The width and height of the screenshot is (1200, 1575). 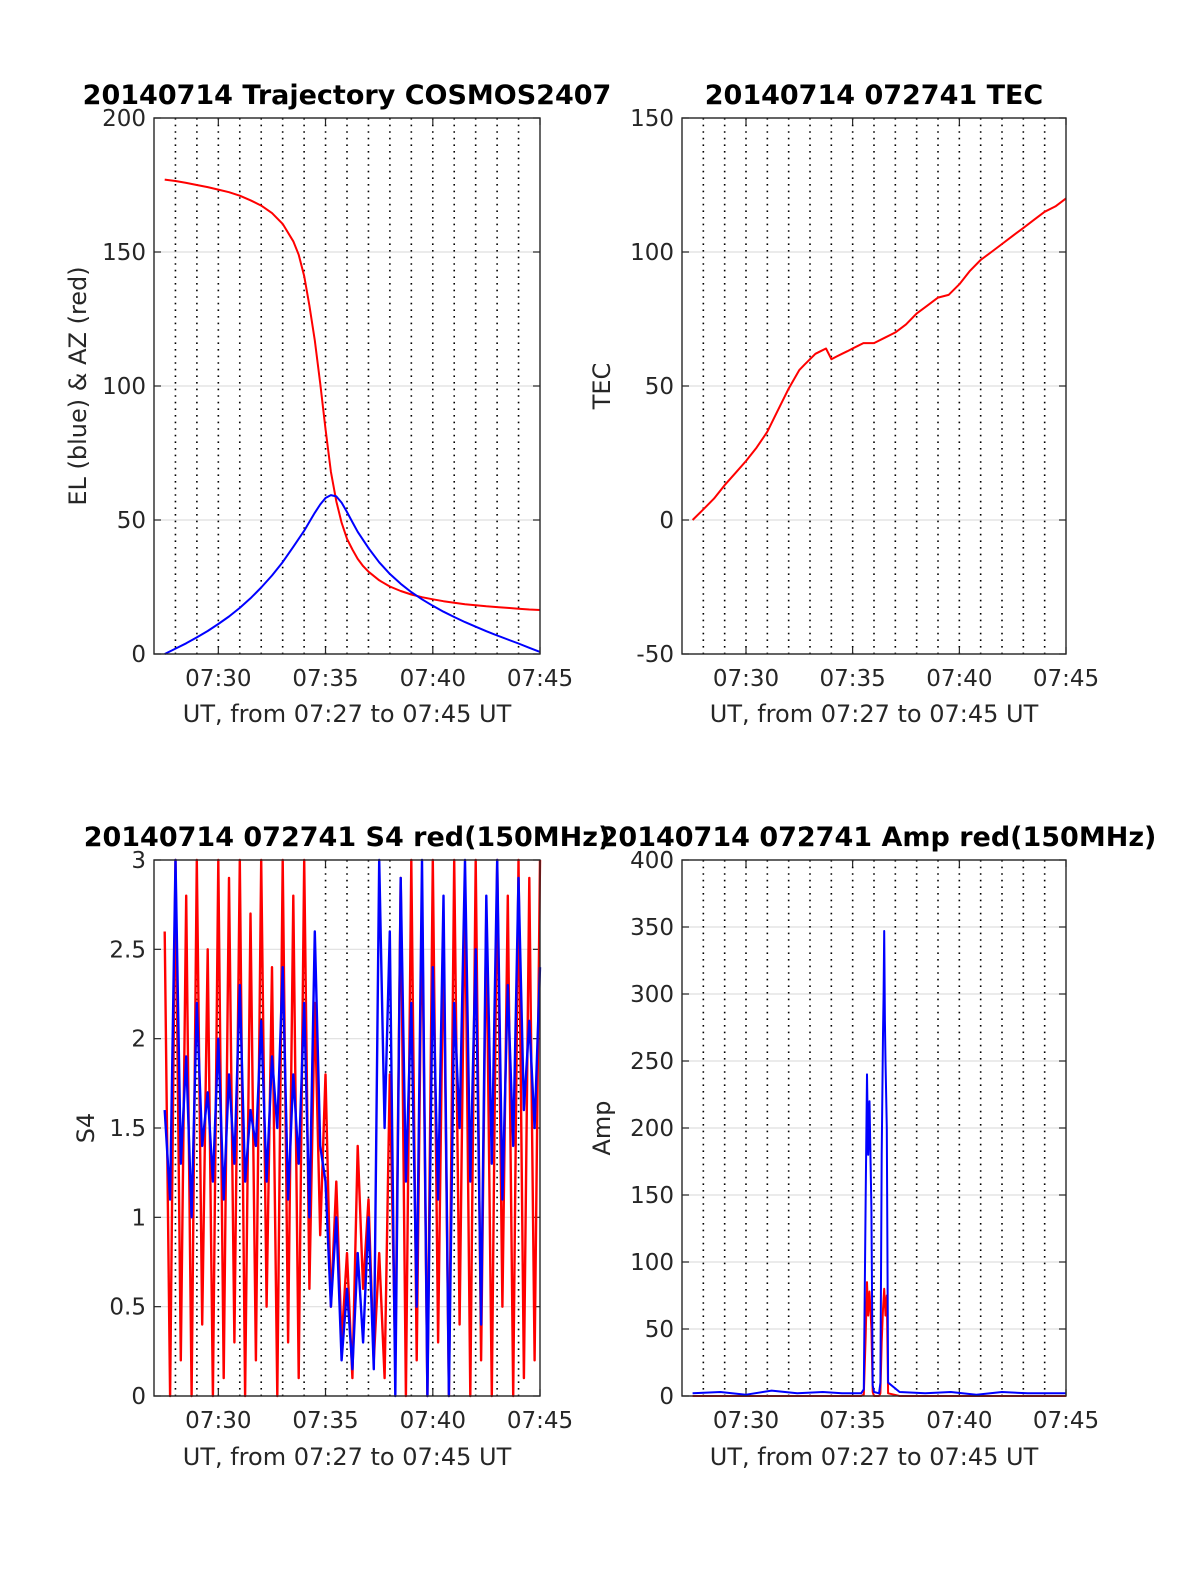 I want to click on y-tick-label: 1, so click(x=138, y=1218).